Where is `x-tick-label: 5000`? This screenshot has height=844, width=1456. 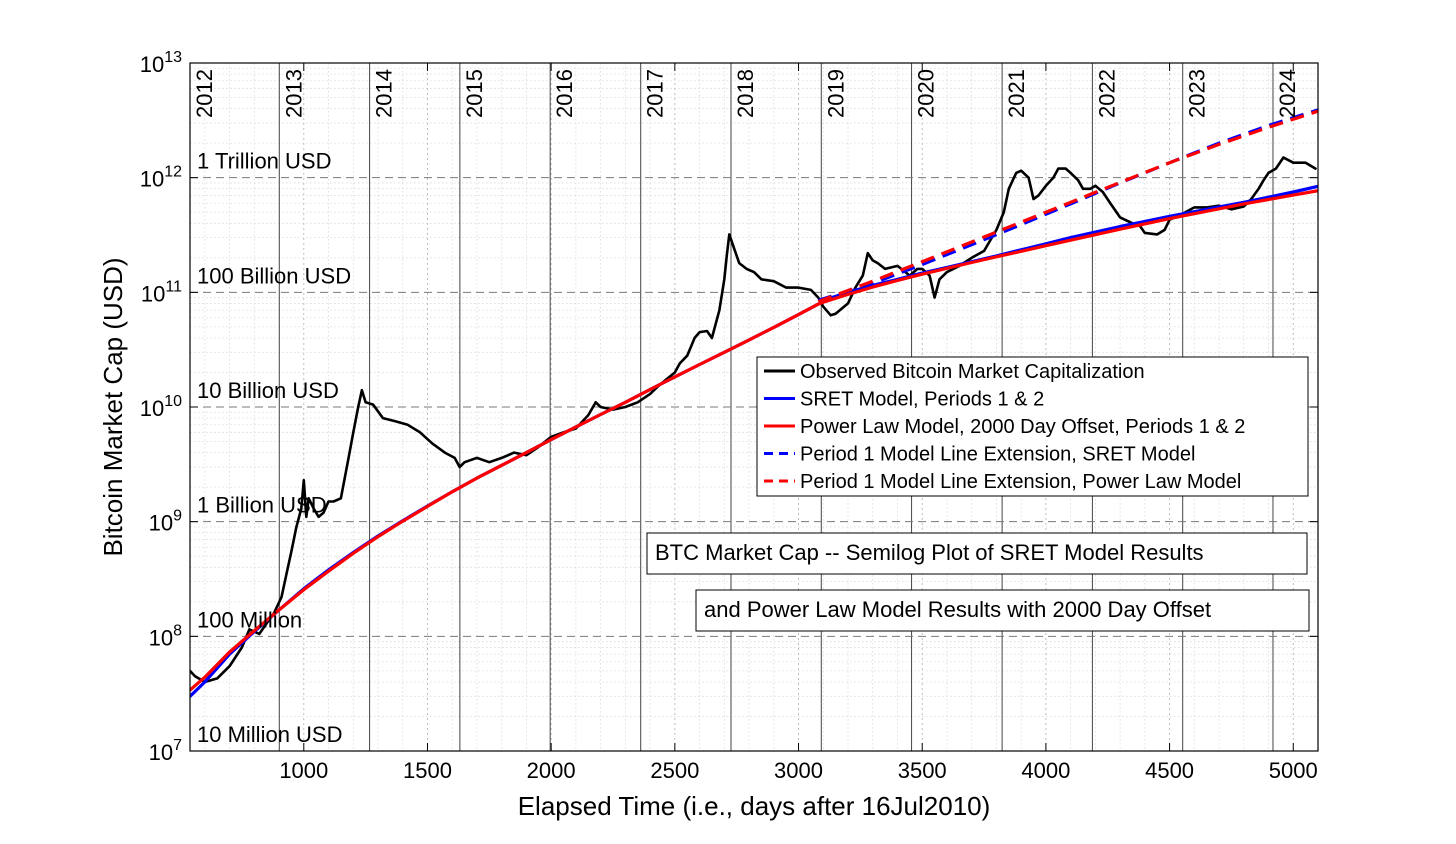 x-tick-label: 5000 is located at coordinates (1293, 770).